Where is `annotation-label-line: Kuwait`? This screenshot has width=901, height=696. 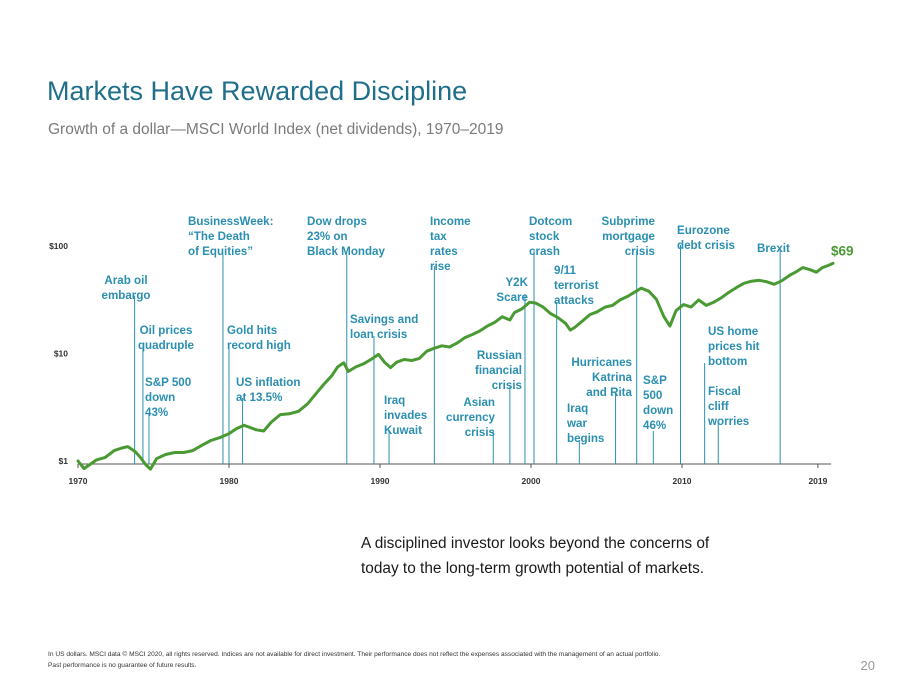
annotation-label-line: Kuwait is located at coordinates (403, 430).